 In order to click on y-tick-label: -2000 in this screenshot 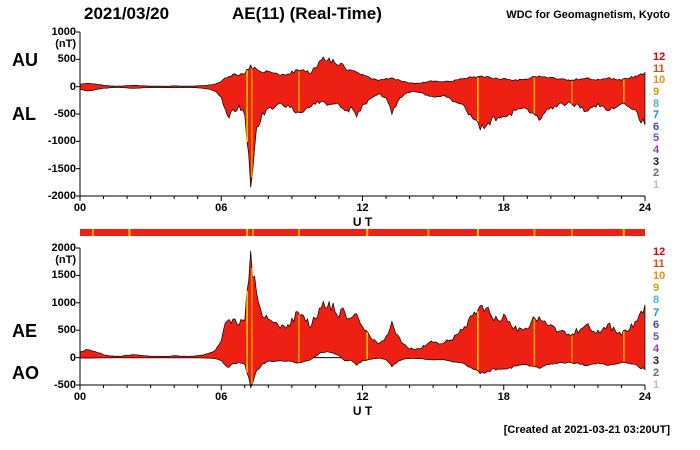, I will do `click(61, 196)`.